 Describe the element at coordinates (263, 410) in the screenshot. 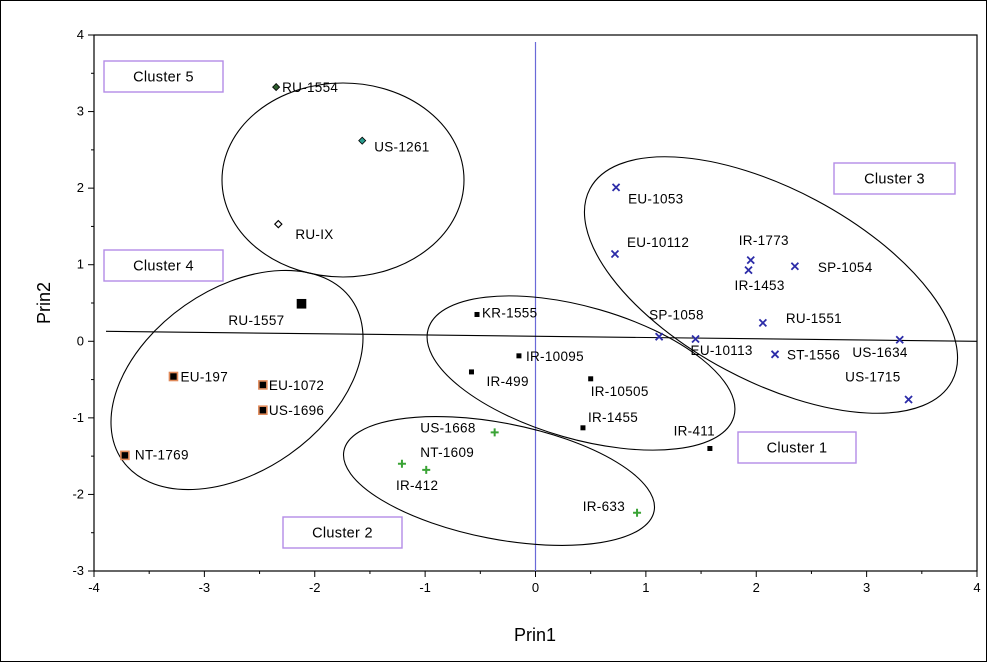

I see `point-us-1696-marker` at that location.